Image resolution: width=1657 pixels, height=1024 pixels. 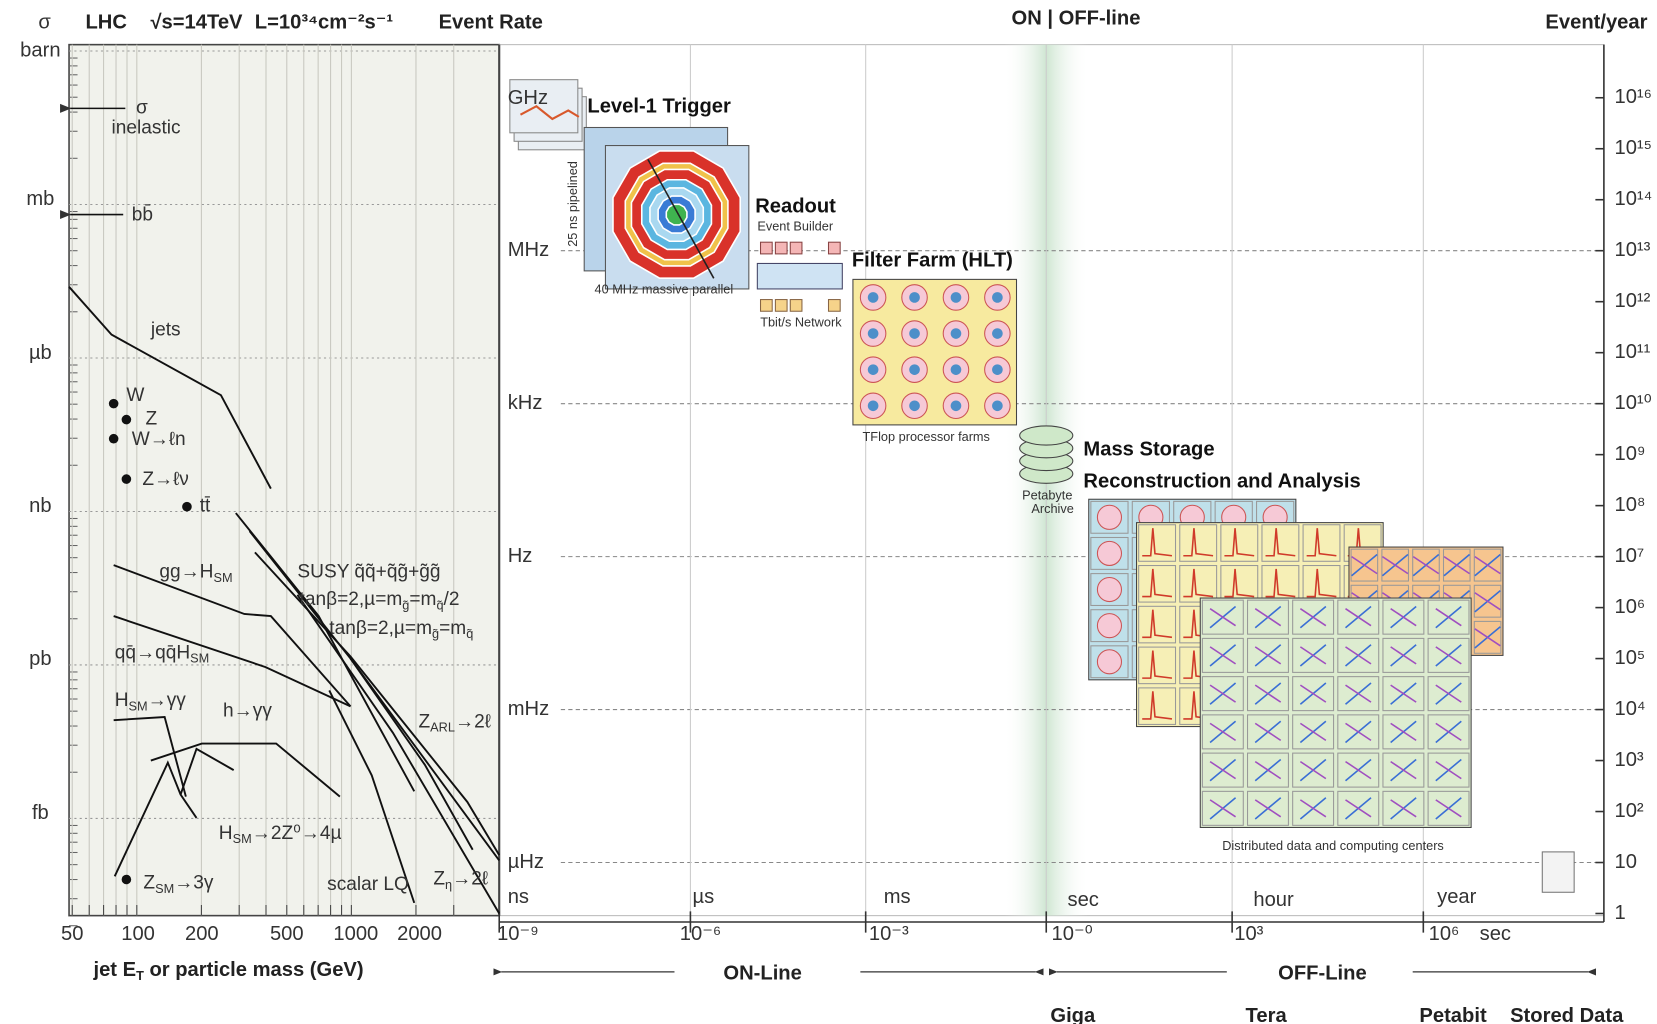 I want to click on events-per-year: 10¹⁰, so click(x=1633, y=403).